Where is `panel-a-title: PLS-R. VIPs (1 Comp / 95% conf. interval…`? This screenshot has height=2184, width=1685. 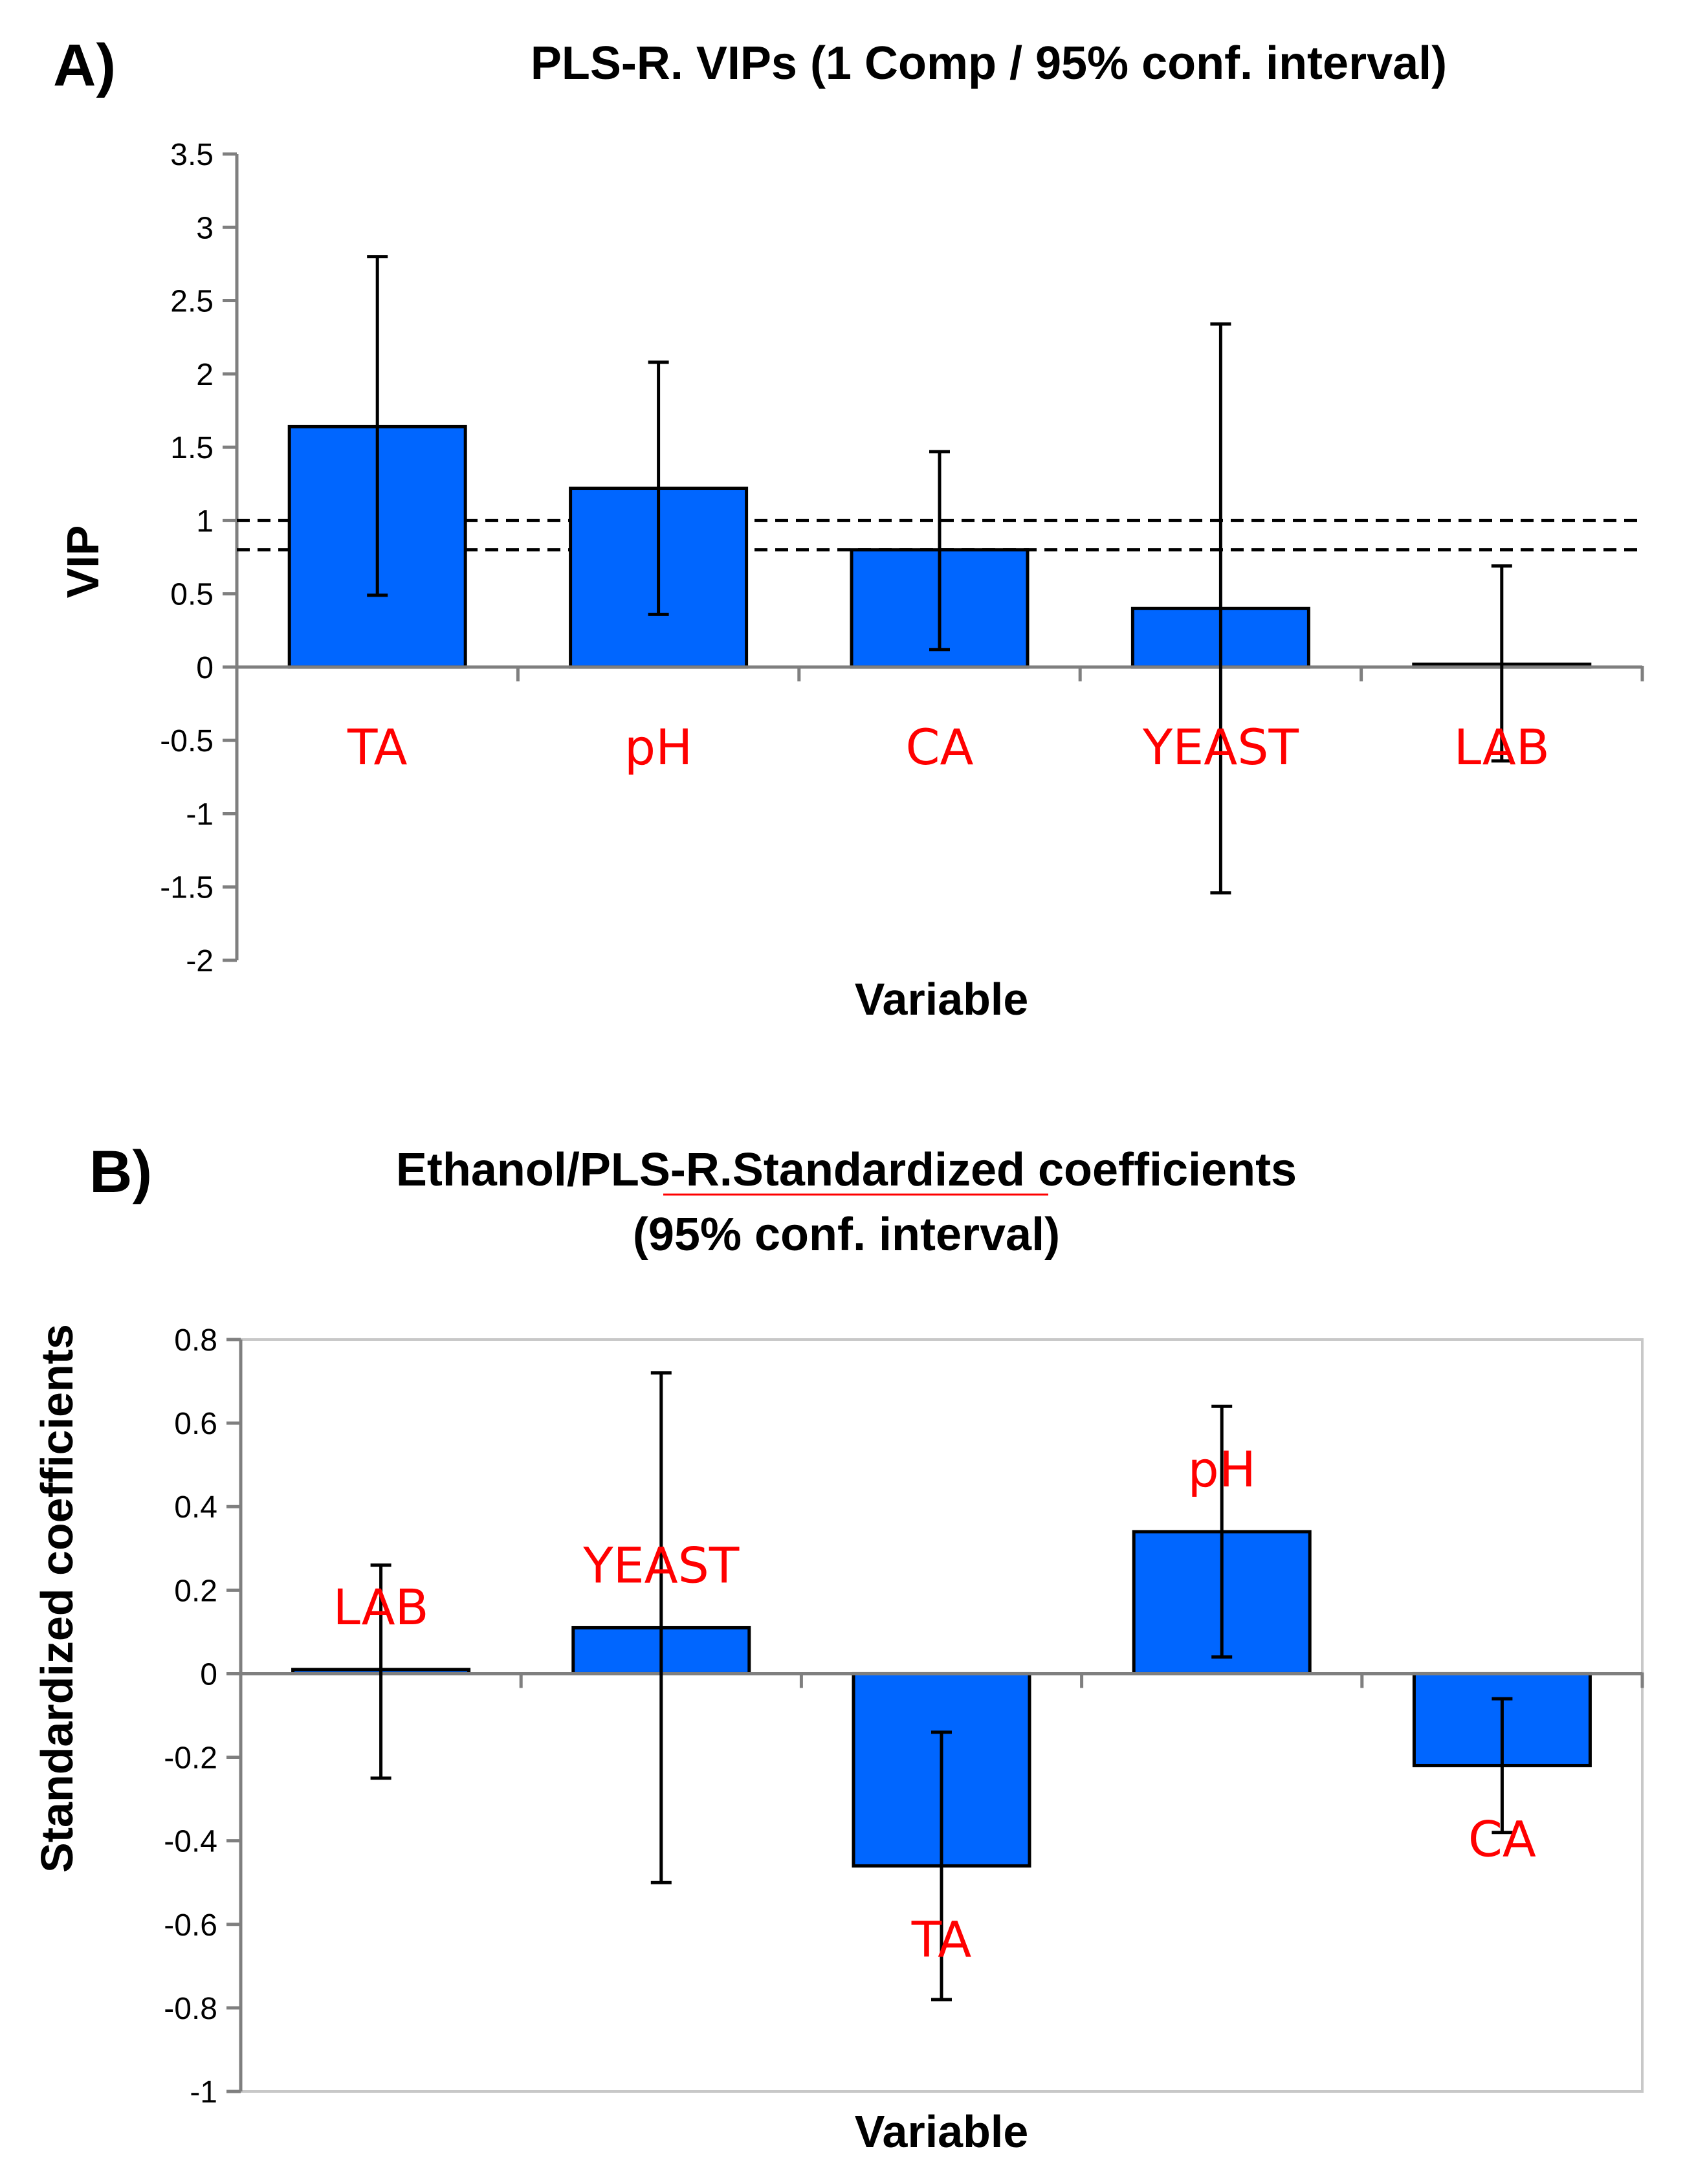 panel-a-title: PLS-R. VIPs (1 Comp / 95% conf. interval… is located at coordinates (989, 63).